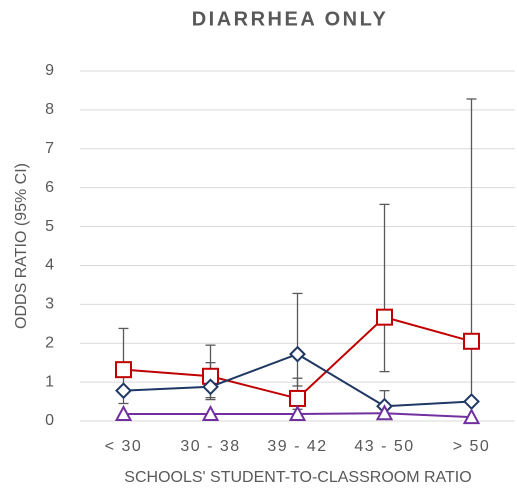  What do you see at coordinates (472, 446) in the screenshot?
I see `x-tick-label: > 50` at bounding box center [472, 446].